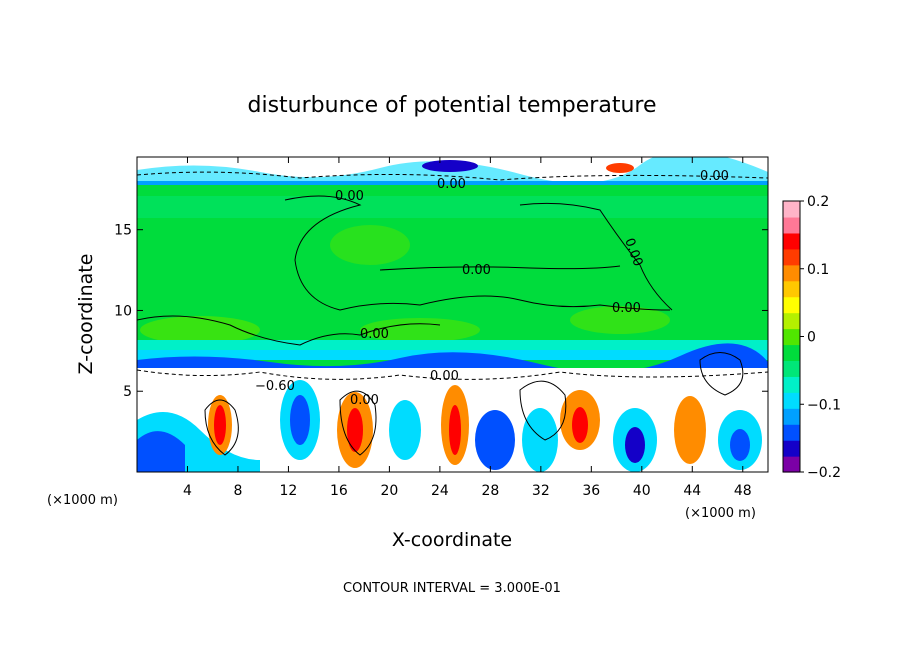  What do you see at coordinates (811, 338) in the screenshot?
I see `colorbar-tick-label-2: 0` at bounding box center [811, 338].